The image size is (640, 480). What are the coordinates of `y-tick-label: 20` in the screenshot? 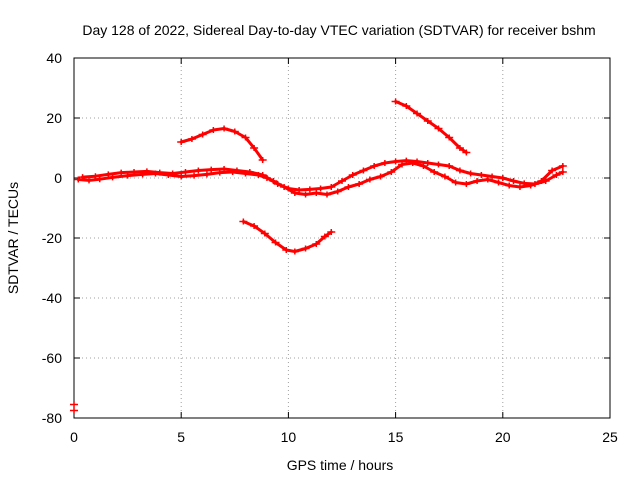 It's located at (54, 118).